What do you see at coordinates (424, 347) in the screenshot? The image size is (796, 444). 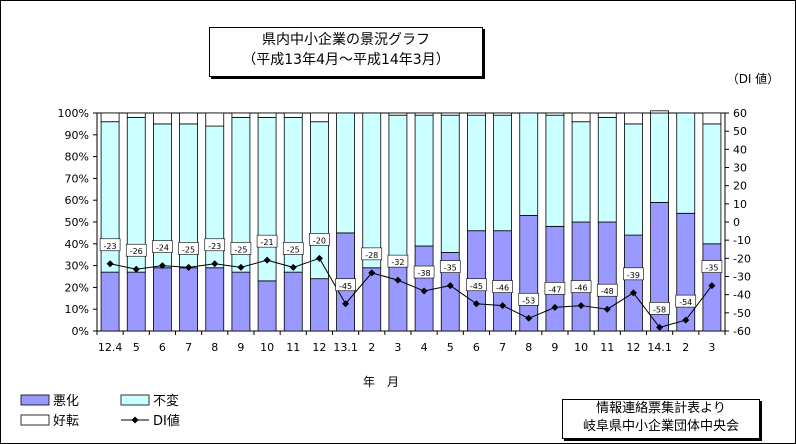 I see `x-axis-tick-label: 4` at bounding box center [424, 347].